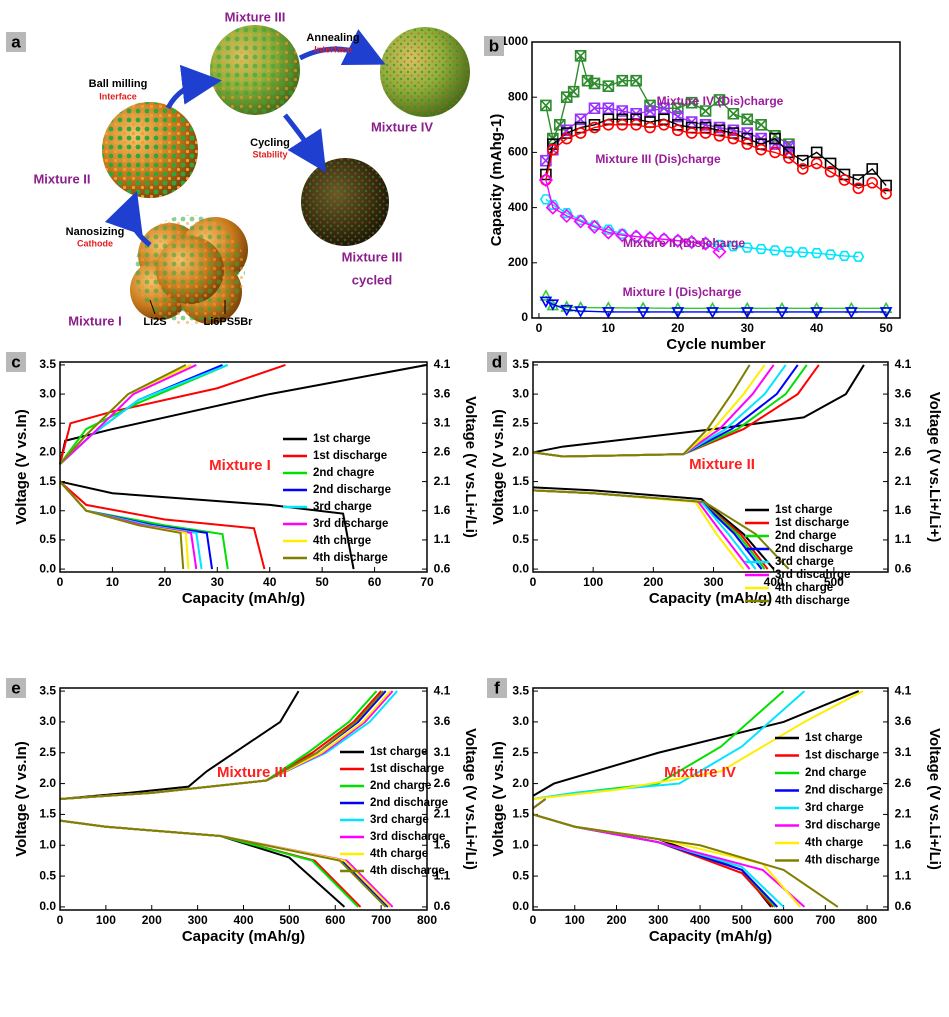  Describe the element at coordinates (352, 490) in the screenshot. I see `legend-label: 2nd discharge` at that location.